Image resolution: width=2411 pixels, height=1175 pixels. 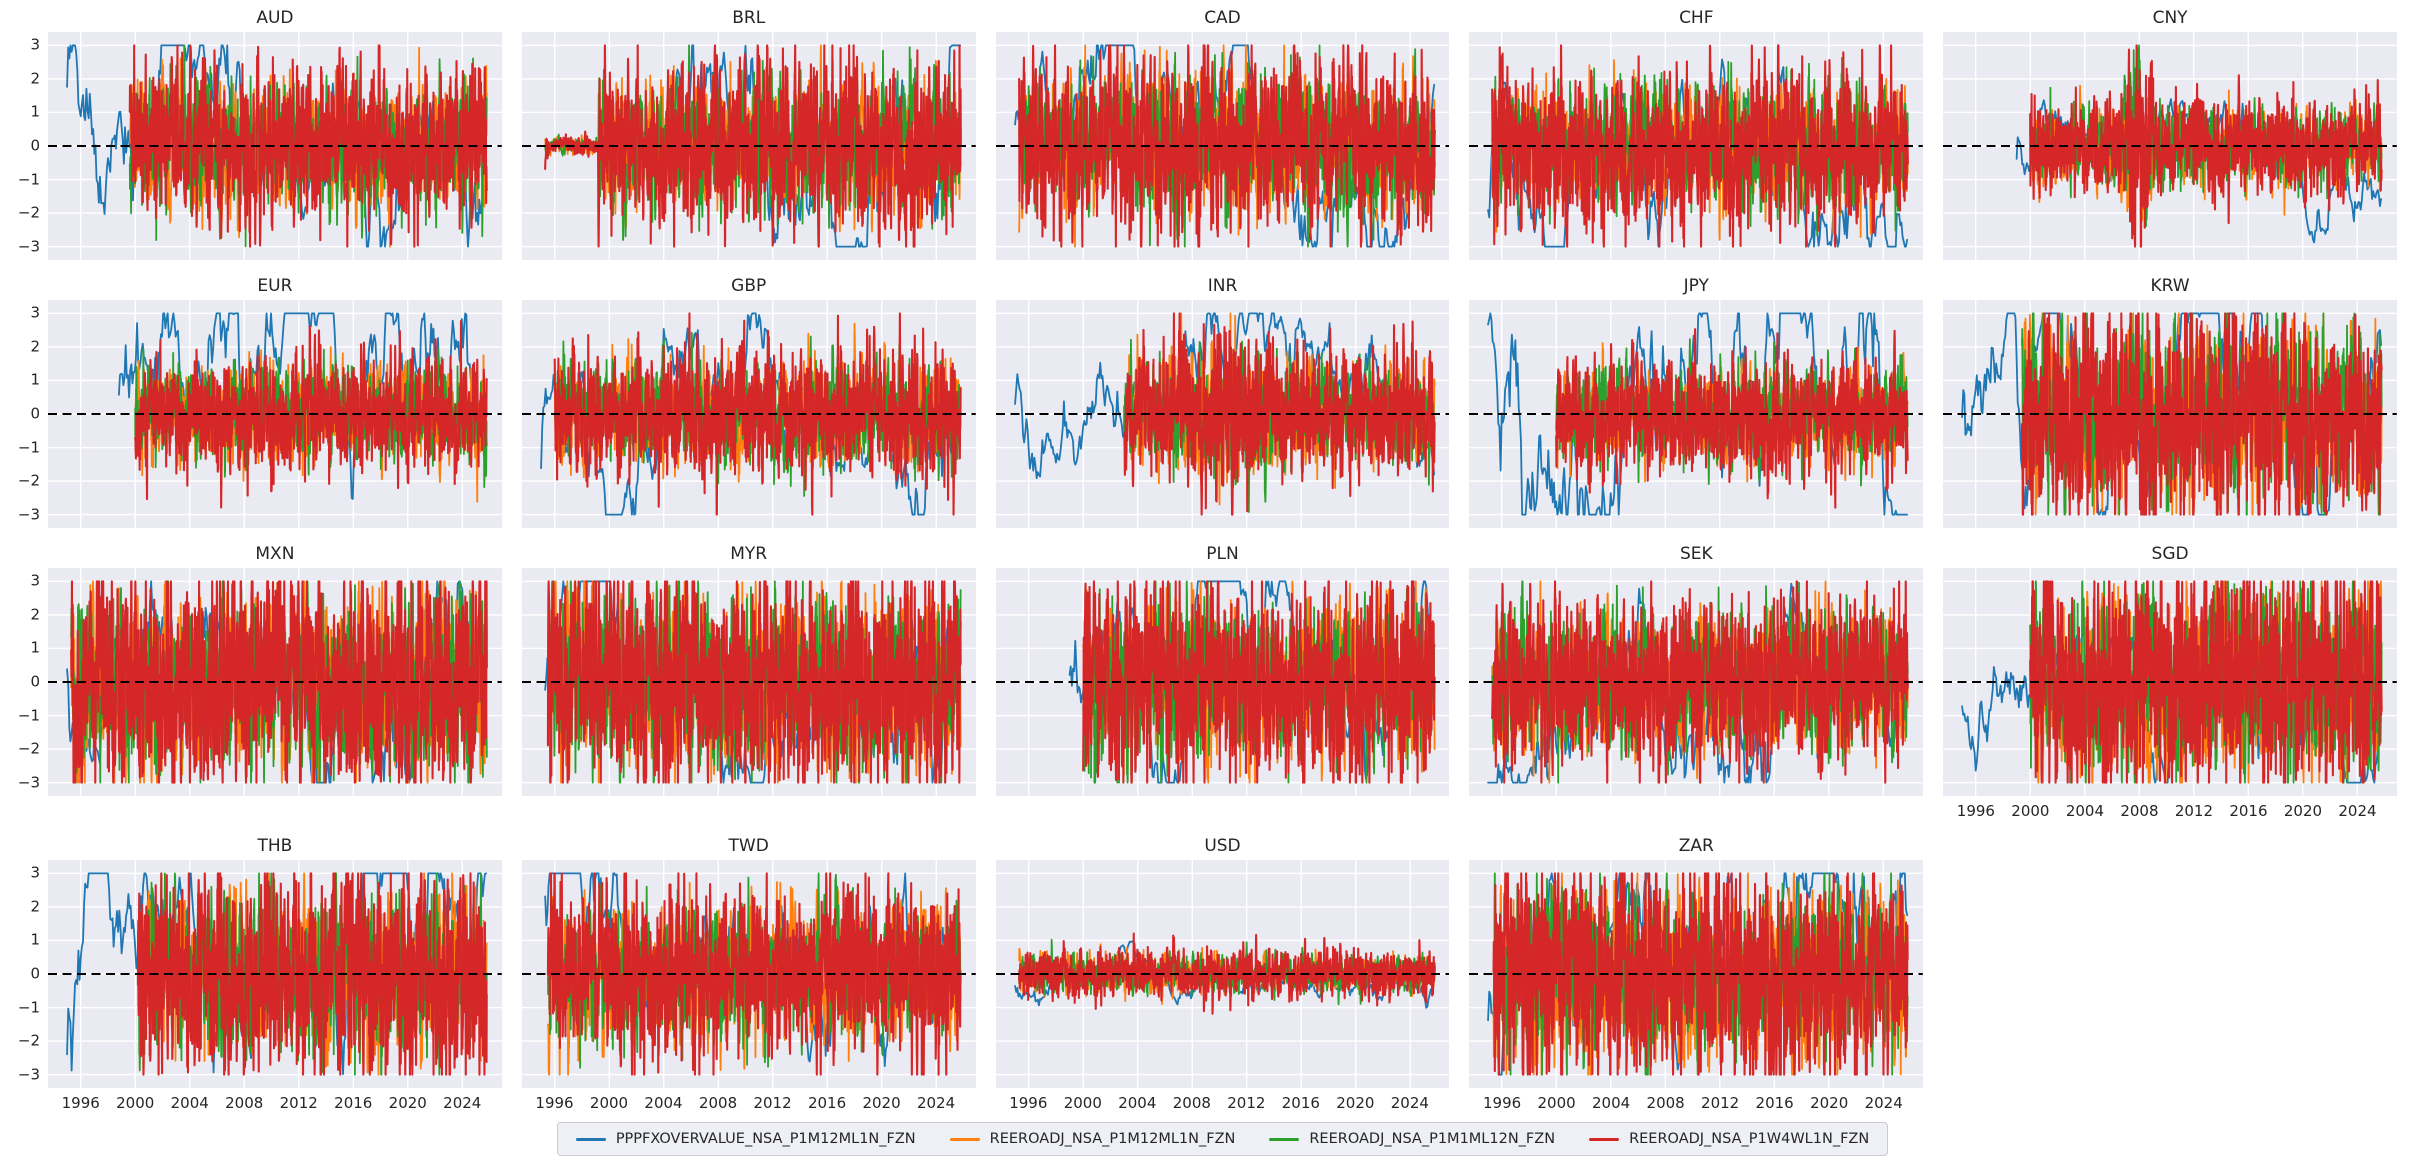 I want to click on legend-label: REEROADJ_NSA_P1W4WL1N_FZN, so click(x=1749, y=1139).